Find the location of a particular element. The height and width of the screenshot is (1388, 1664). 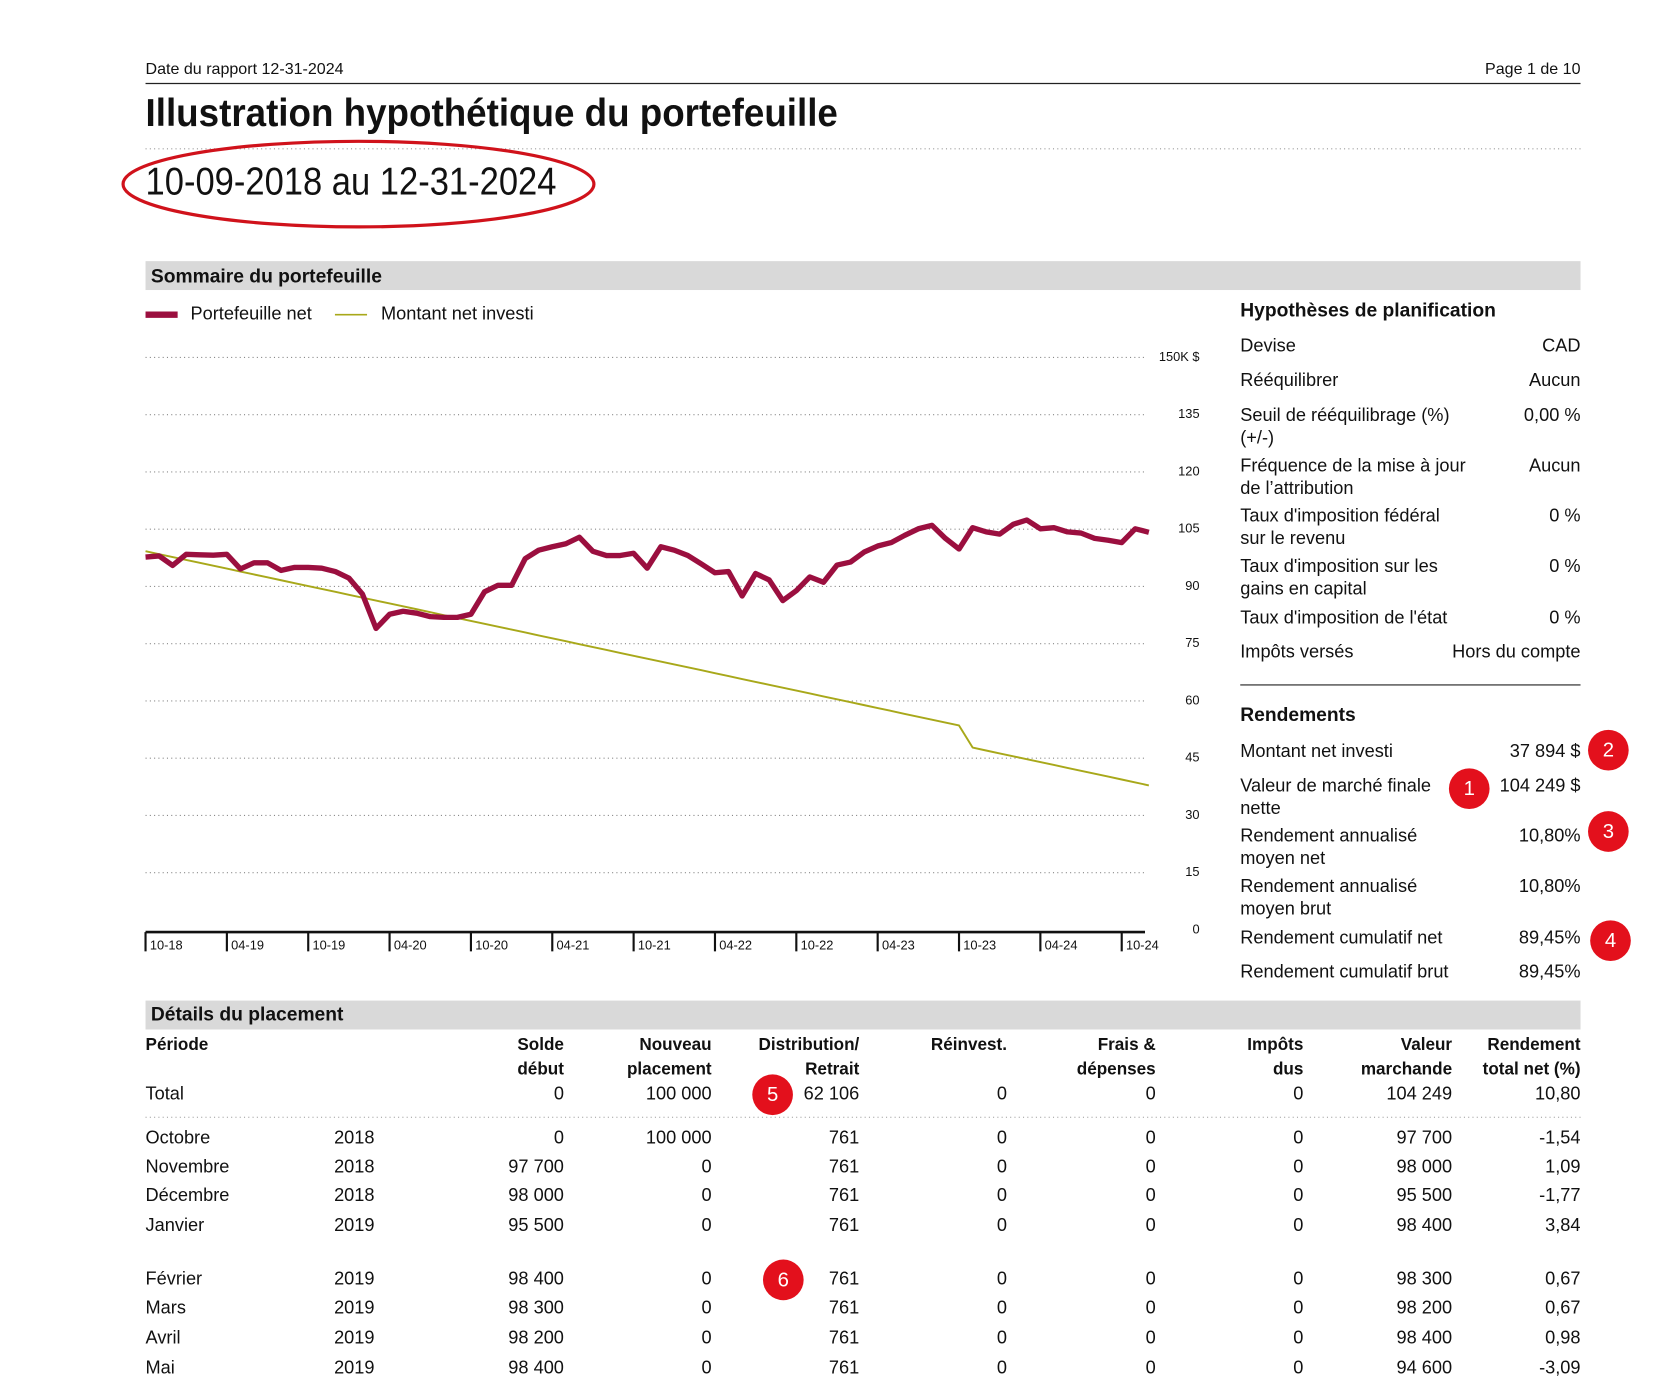

row-value: 10,80% is located at coordinates (1550, 836).